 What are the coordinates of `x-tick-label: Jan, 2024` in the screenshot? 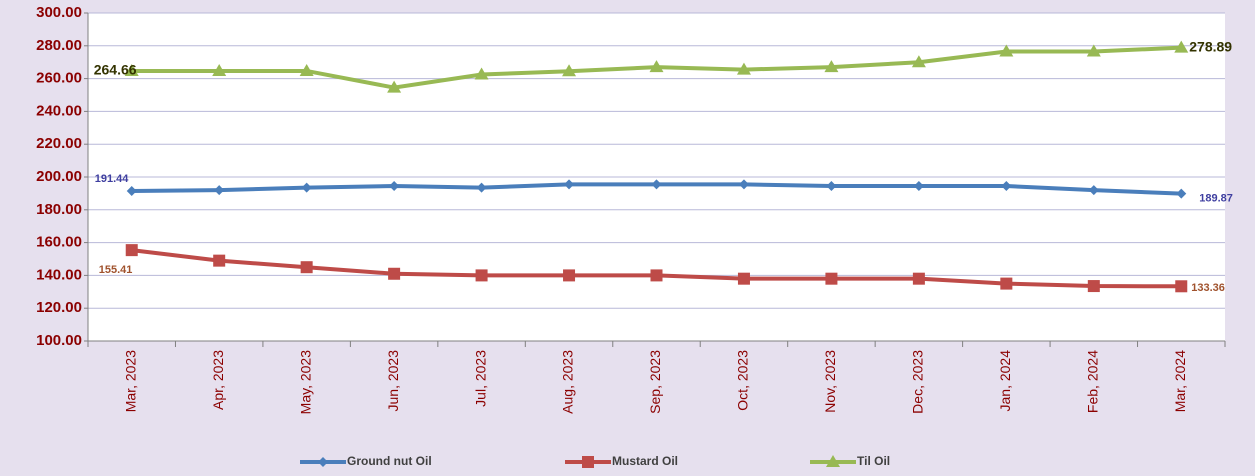 It's located at (1005, 381).